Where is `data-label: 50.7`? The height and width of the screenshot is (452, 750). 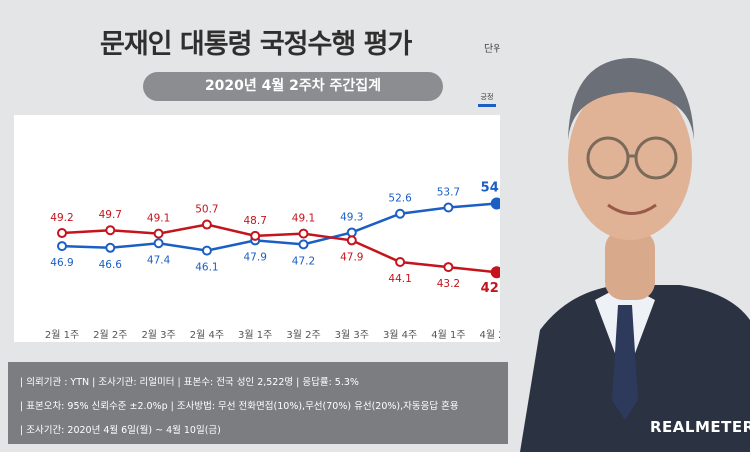
data-label: 50.7 is located at coordinates (206, 210).